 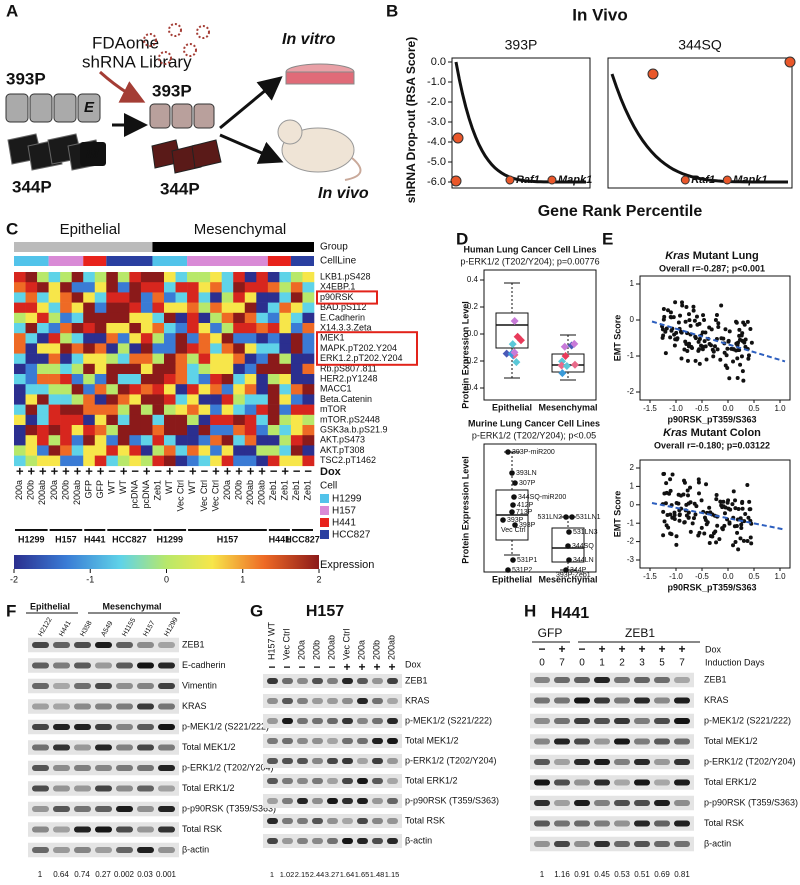 I want to click on quant: 1.02, so click(x=287, y=874).